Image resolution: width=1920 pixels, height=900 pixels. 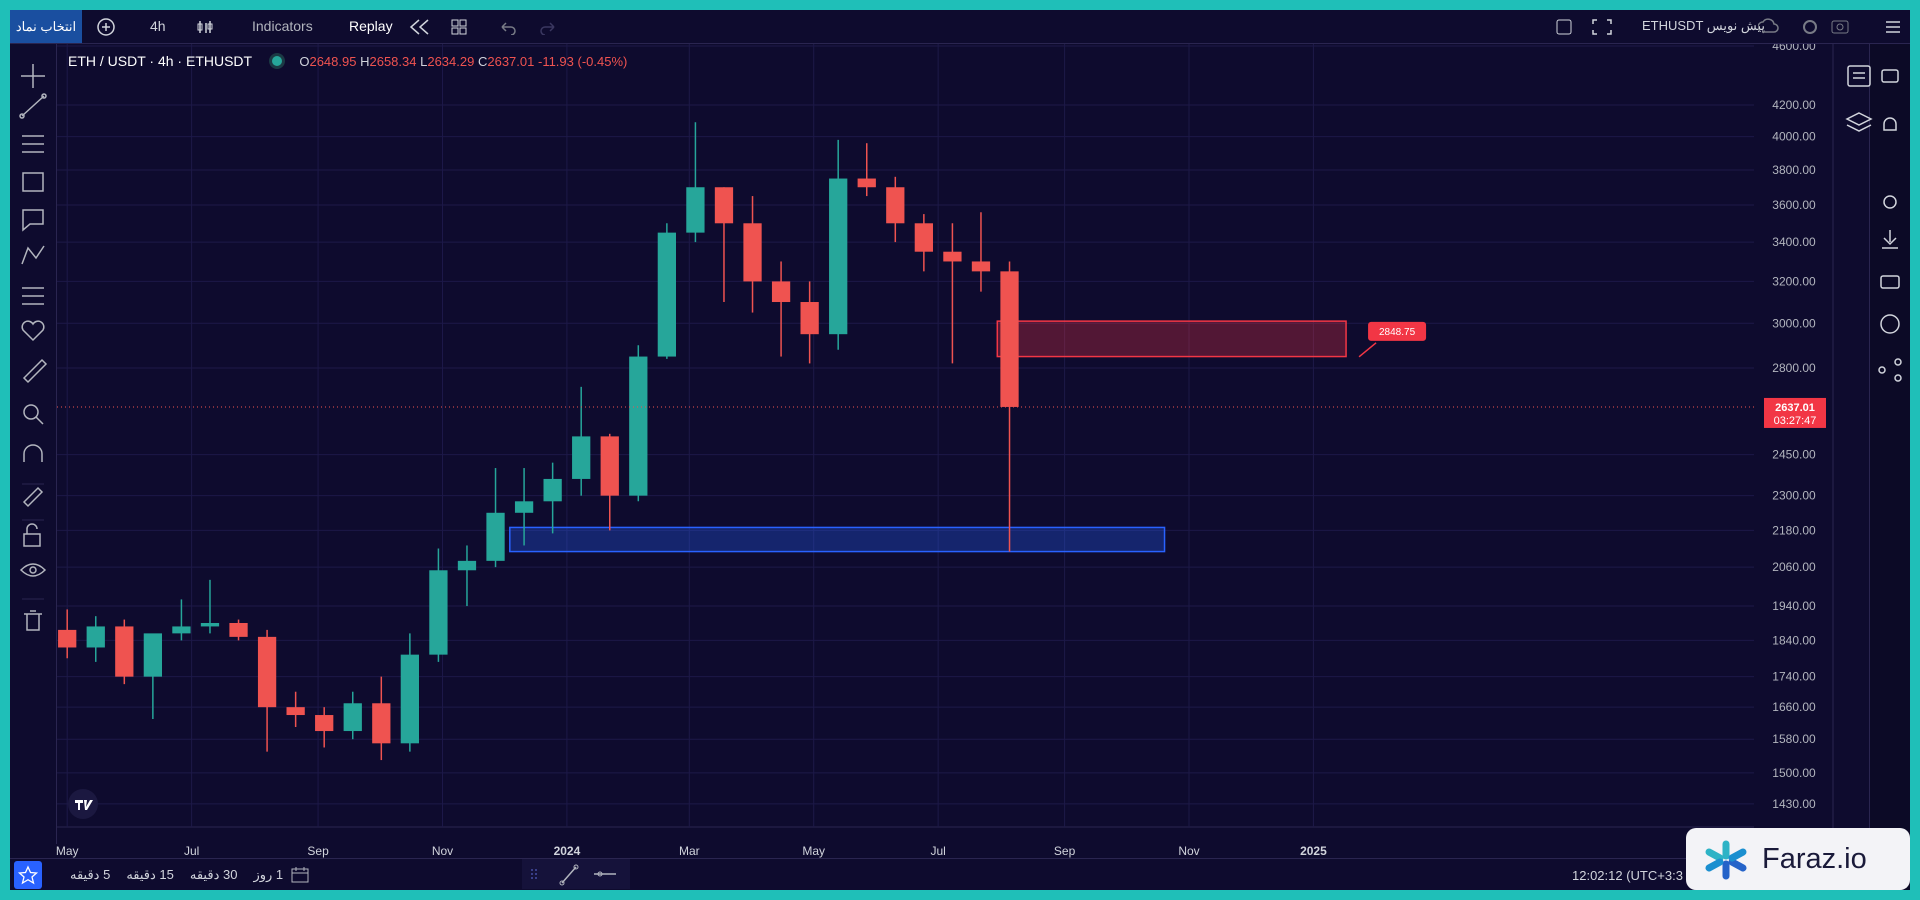 I want to click on drawing-toolbar, so click(x=33, y=444).